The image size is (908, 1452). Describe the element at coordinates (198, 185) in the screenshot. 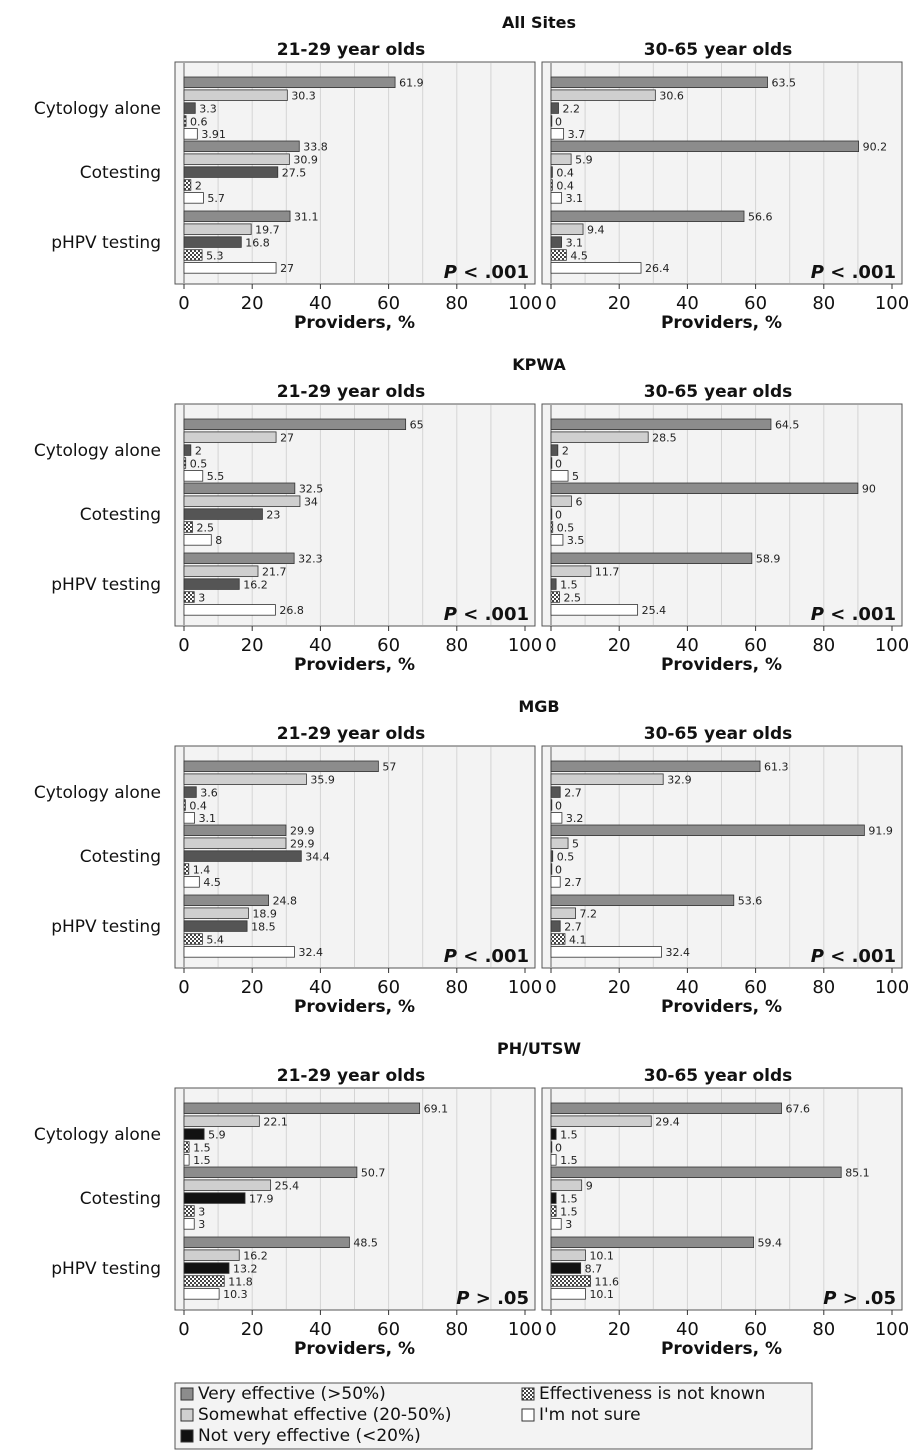

I see `bar-value-label: 2` at that location.